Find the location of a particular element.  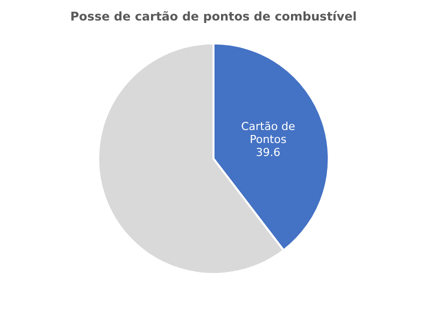

chart-title: Posse de cartão de pontos de combustível is located at coordinates (213, 16).